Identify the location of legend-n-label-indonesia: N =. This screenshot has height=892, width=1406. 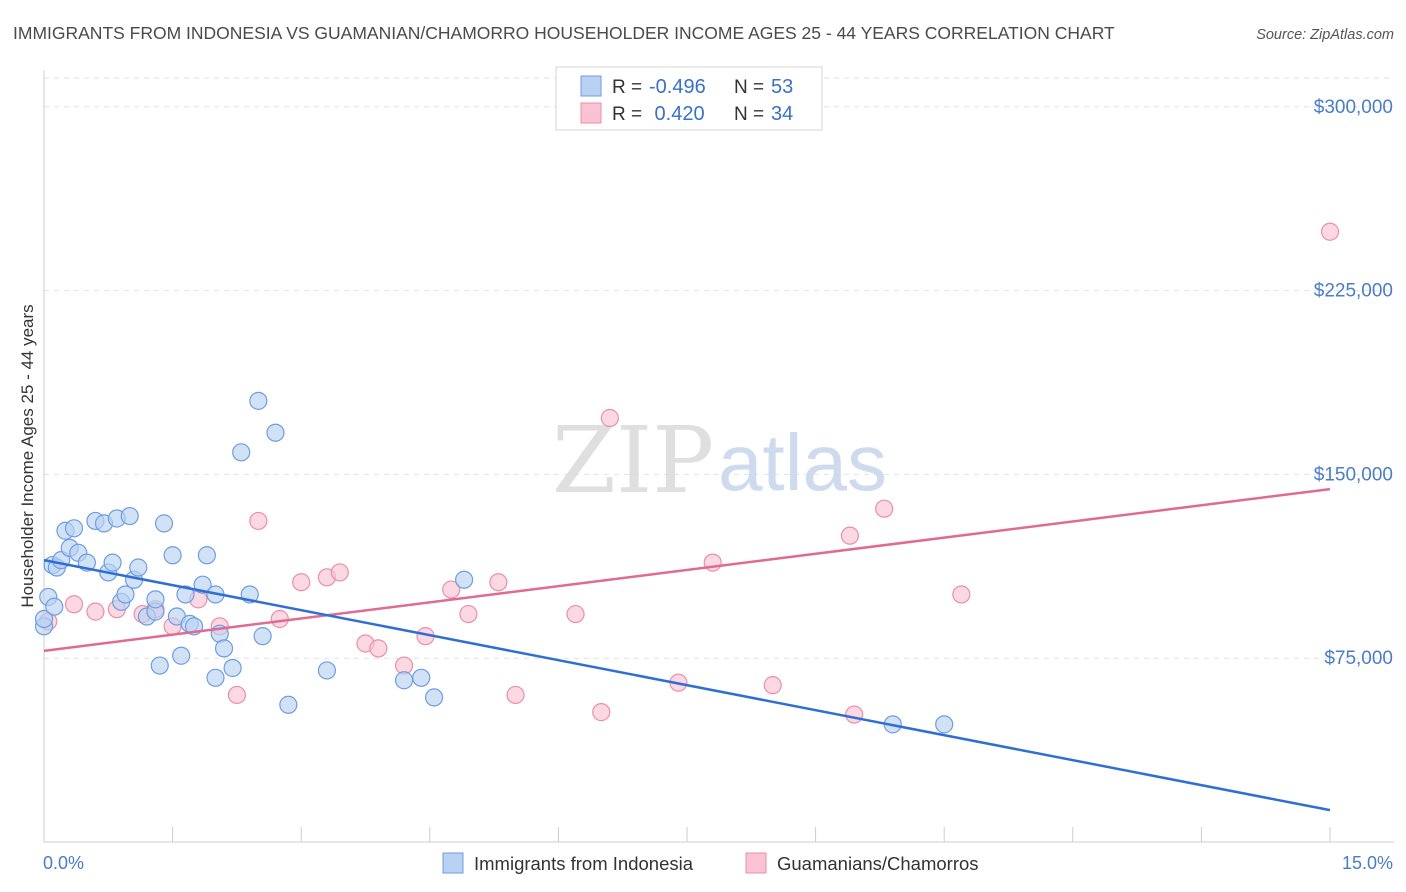
(749, 87).